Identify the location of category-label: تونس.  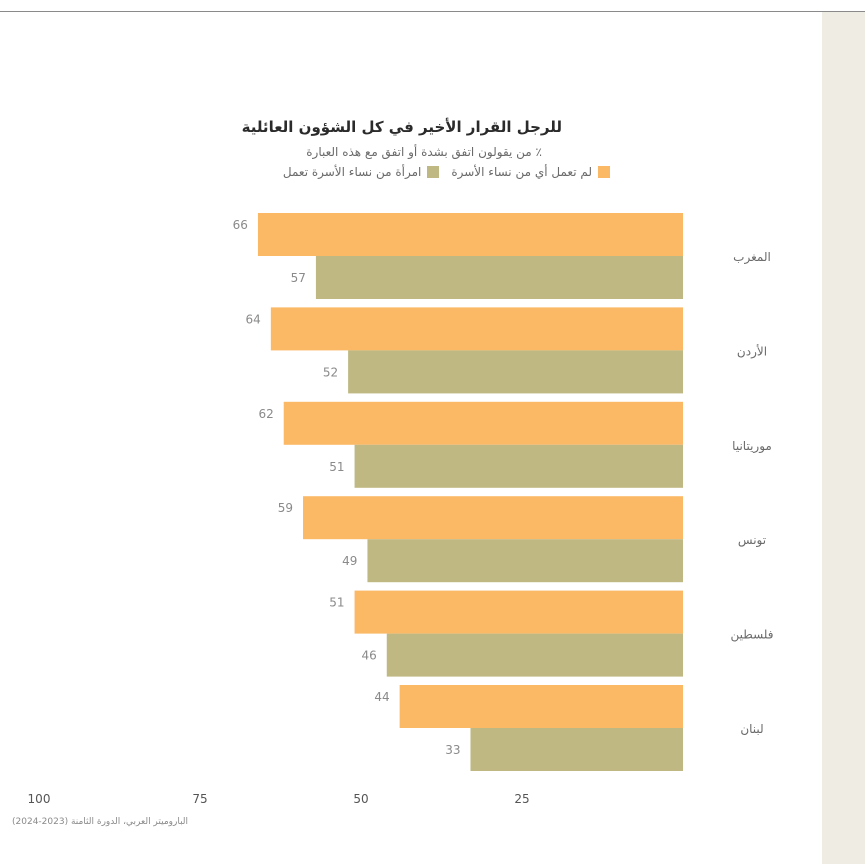
(752, 540).